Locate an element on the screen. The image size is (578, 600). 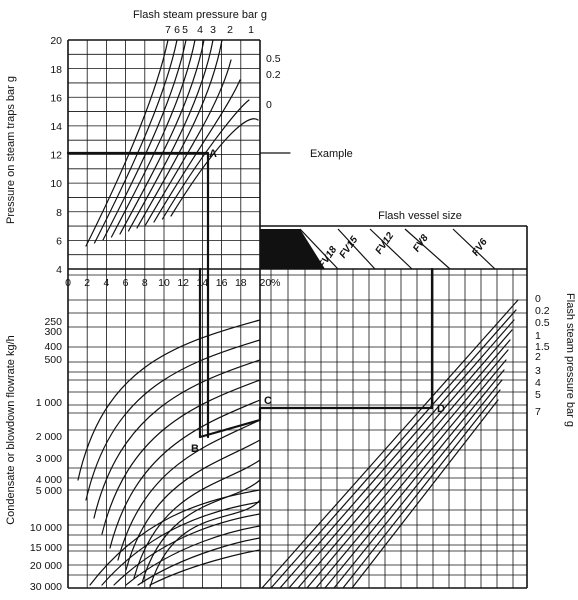
percent-tick: 0 is located at coordinates (68, 283).